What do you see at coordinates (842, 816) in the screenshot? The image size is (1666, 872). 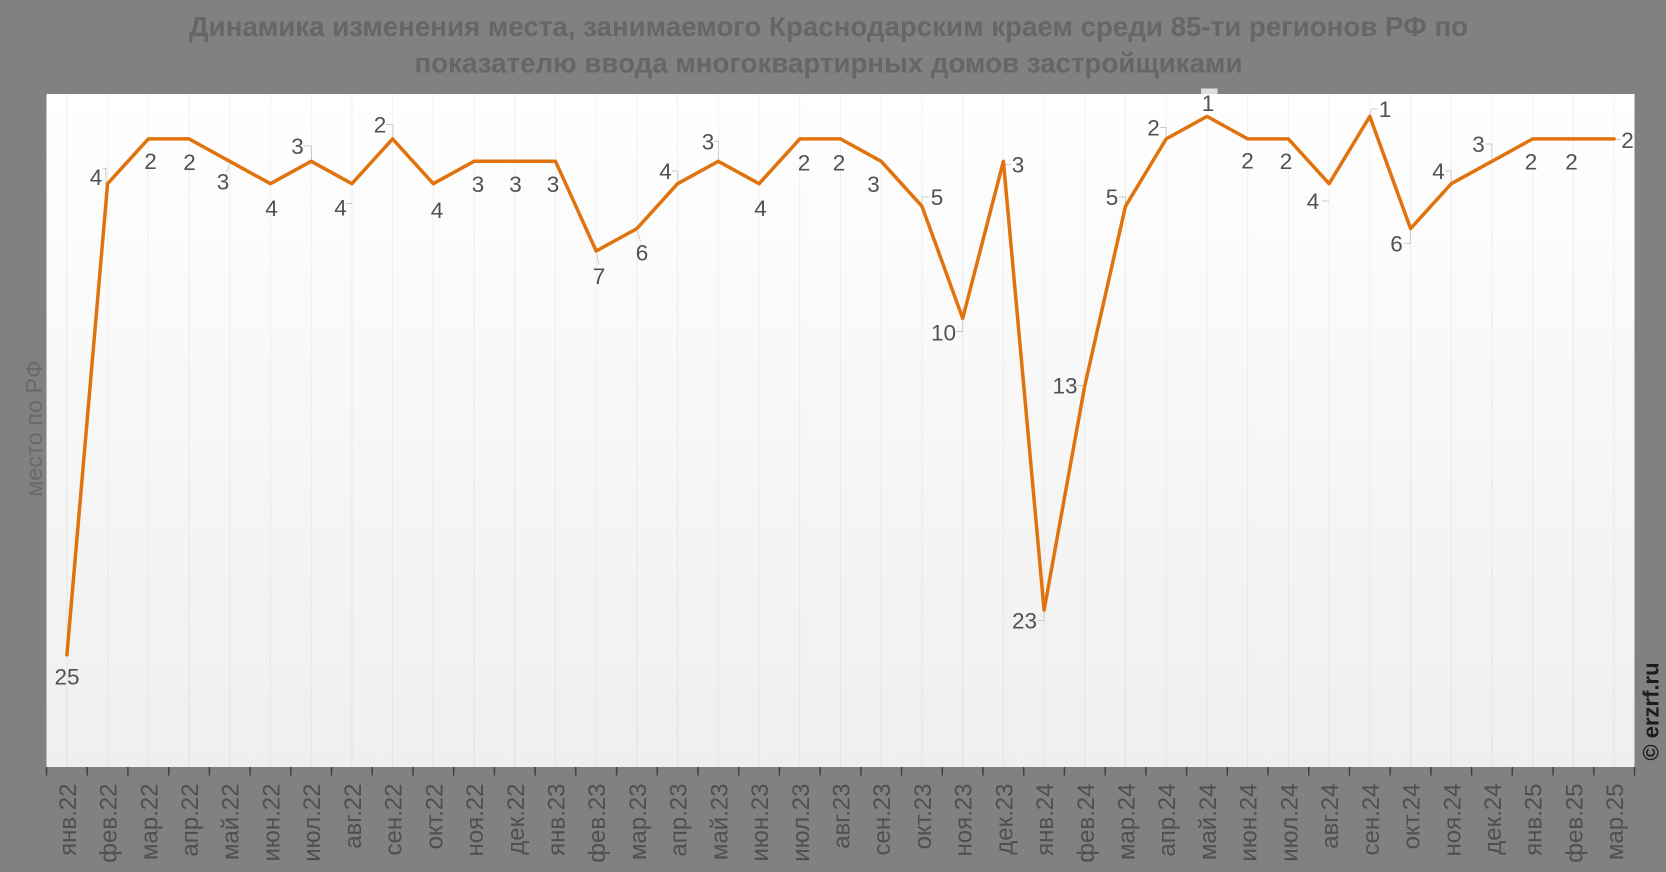 I see `svg-text: авг.23` at bounding box center [842, 816].